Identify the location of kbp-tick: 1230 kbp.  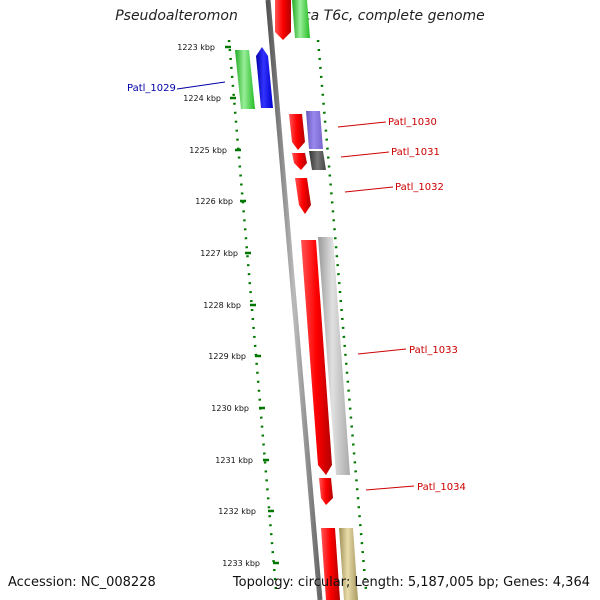
(238, 408).